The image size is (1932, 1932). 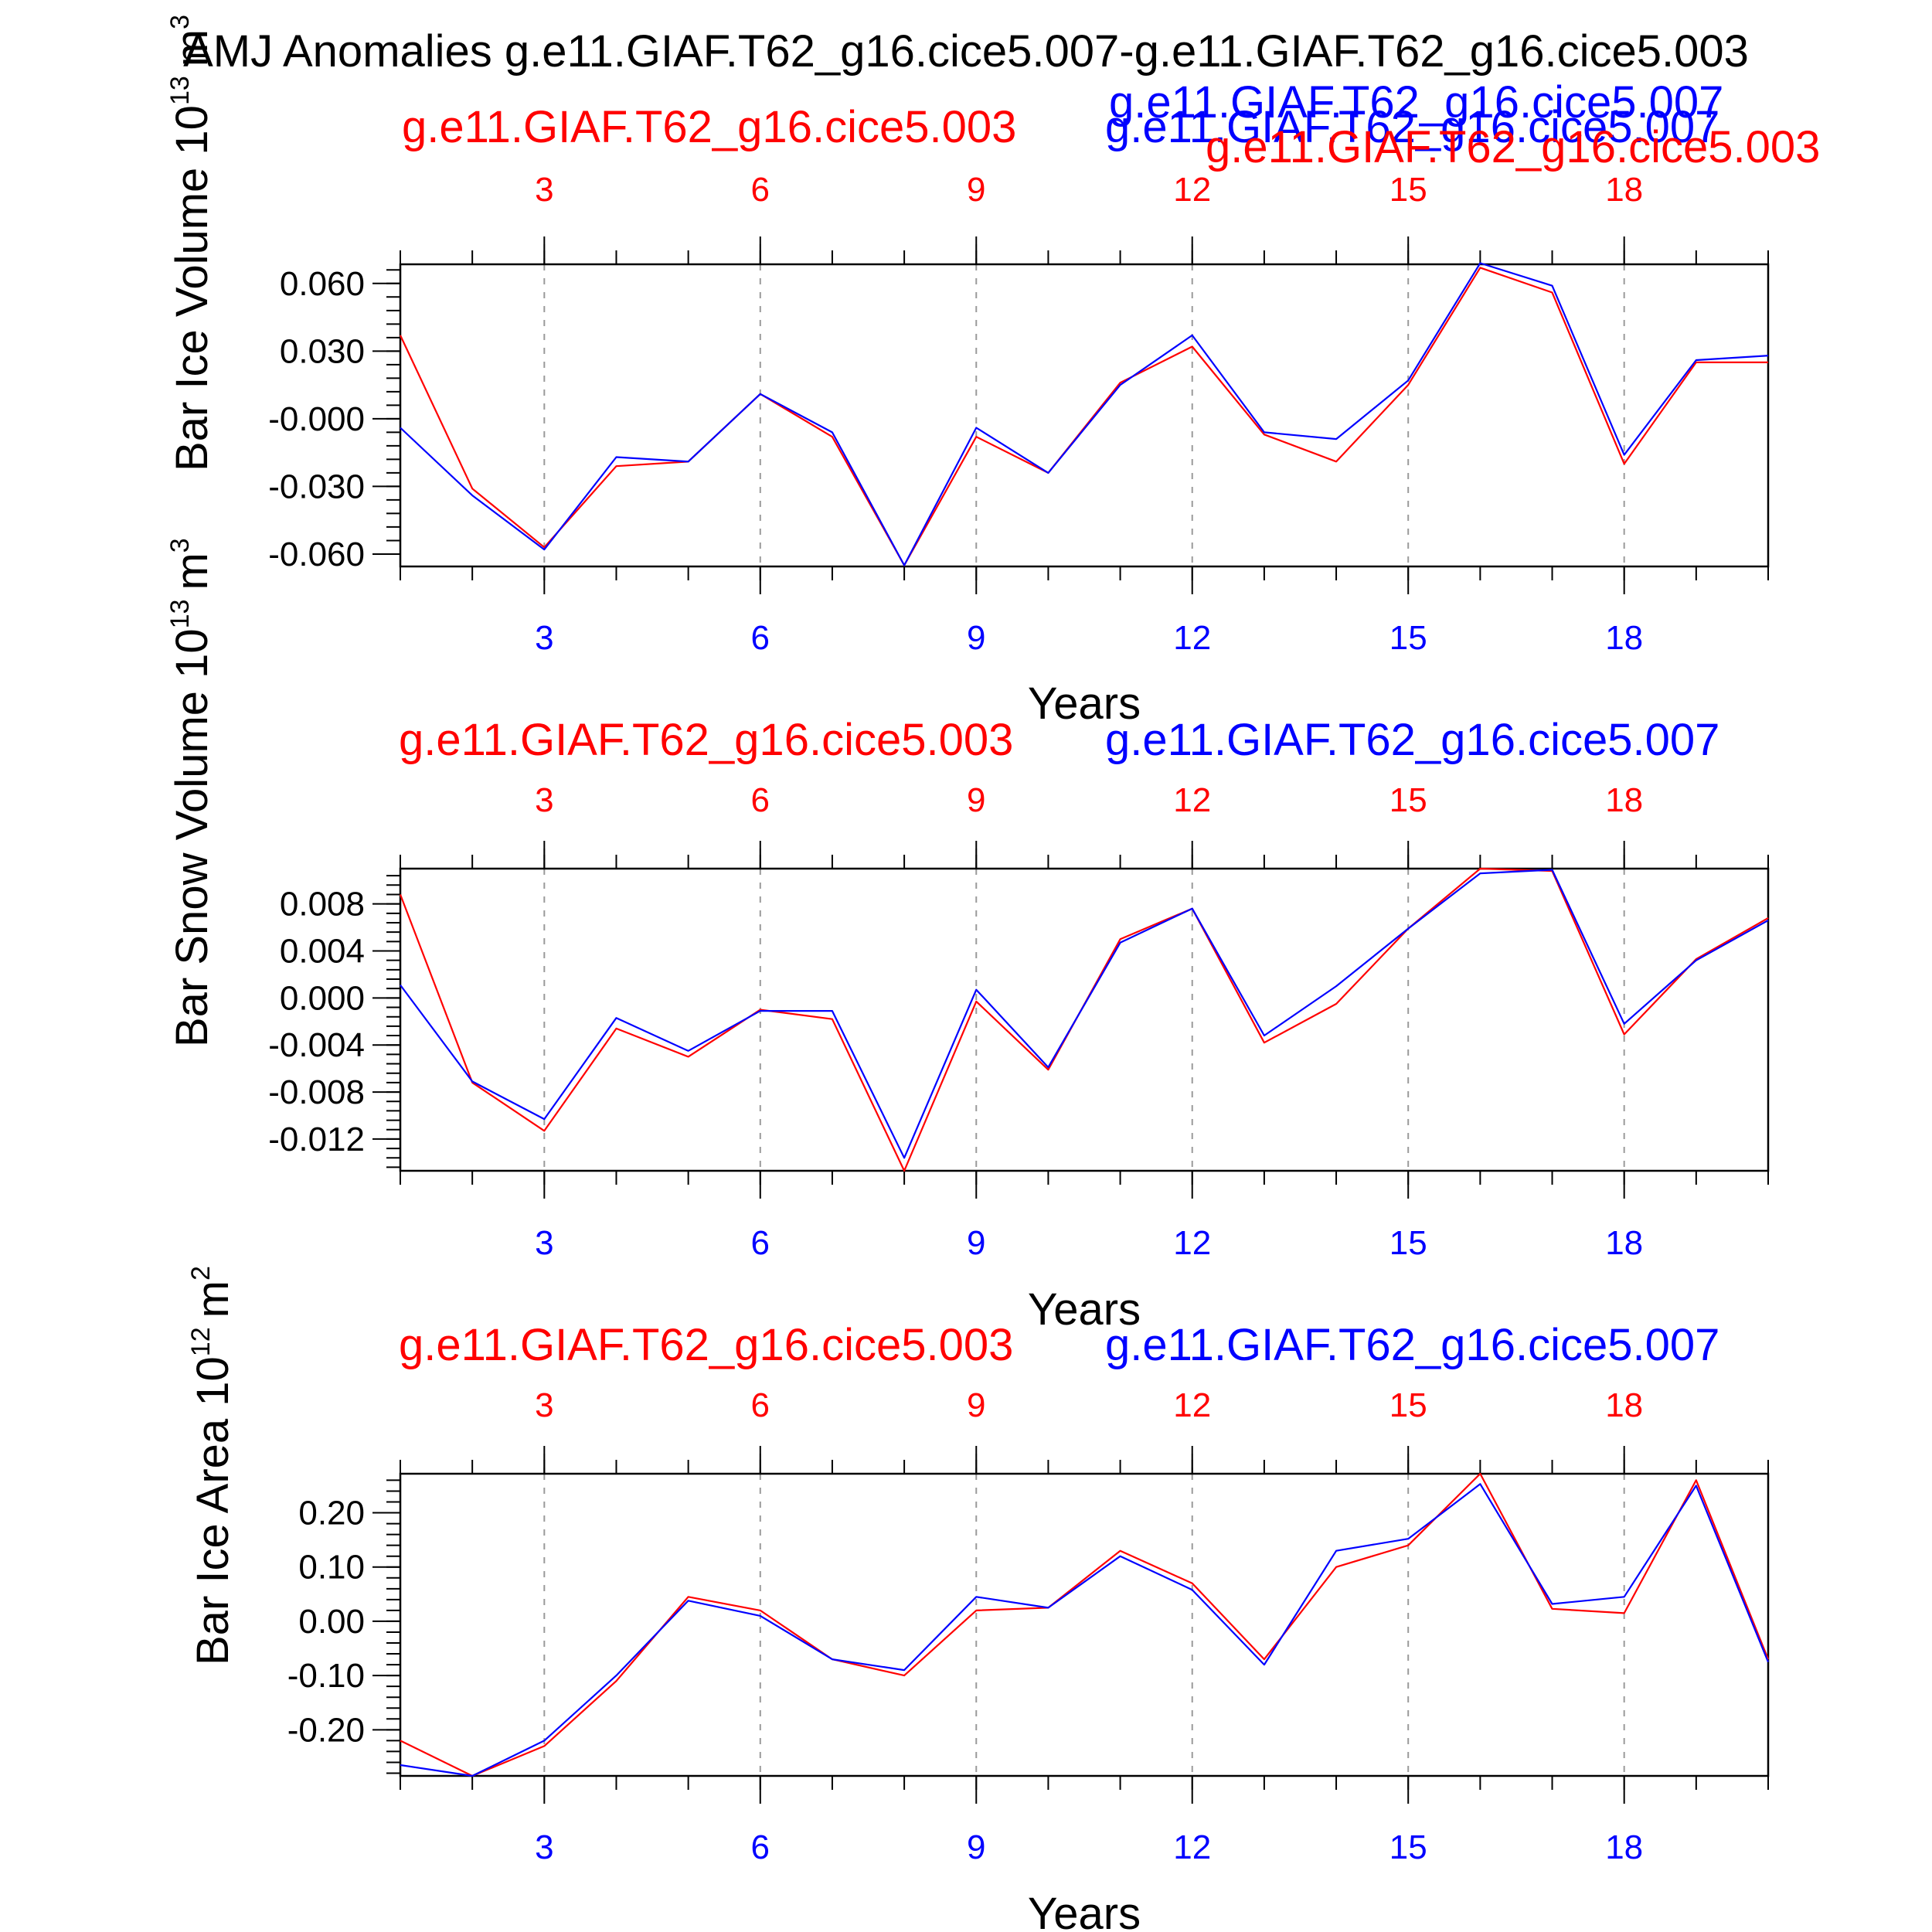 I want to click on y-tick-label: -0.012, so click(x=316, y=1140).